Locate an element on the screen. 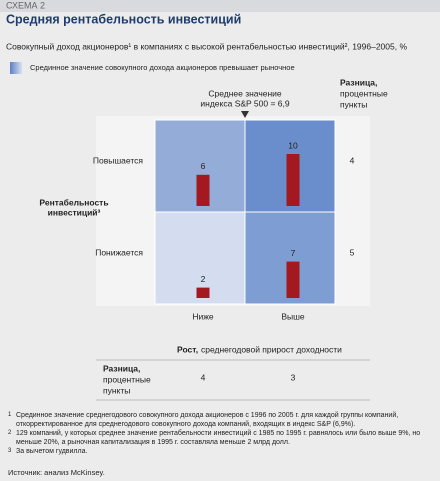 The height and width of the screenshot is (481, 440). column-label: Выше is located at coordinates (293, 316).